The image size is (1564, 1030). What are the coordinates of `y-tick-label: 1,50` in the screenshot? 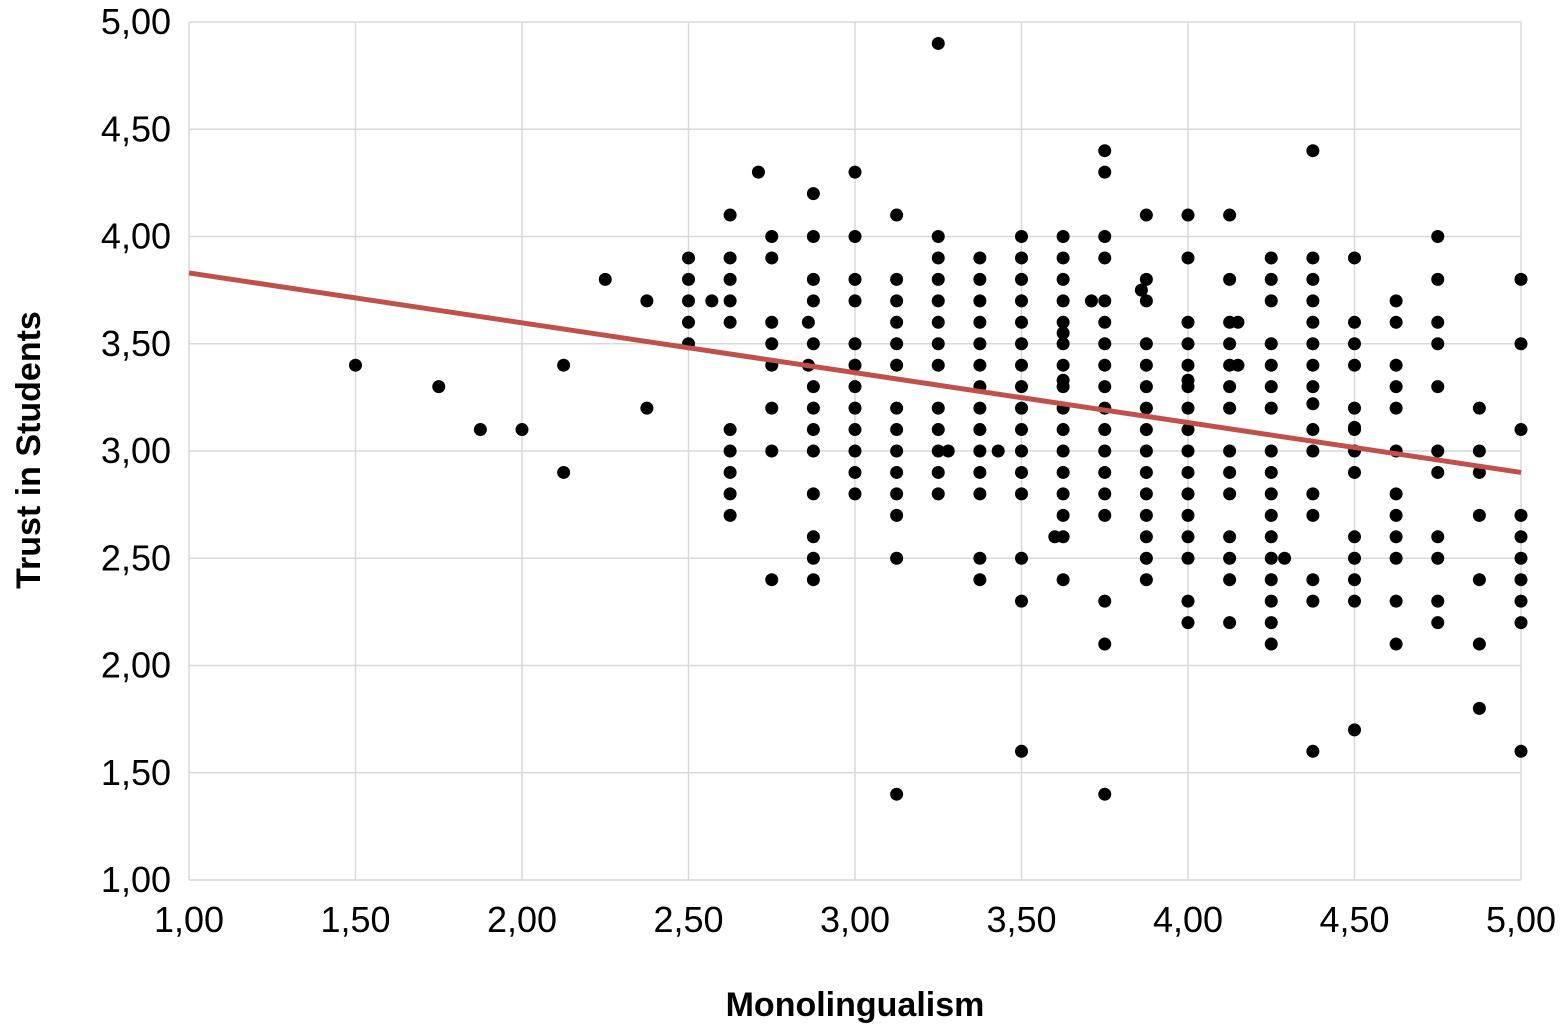 It's located at (136, 772).